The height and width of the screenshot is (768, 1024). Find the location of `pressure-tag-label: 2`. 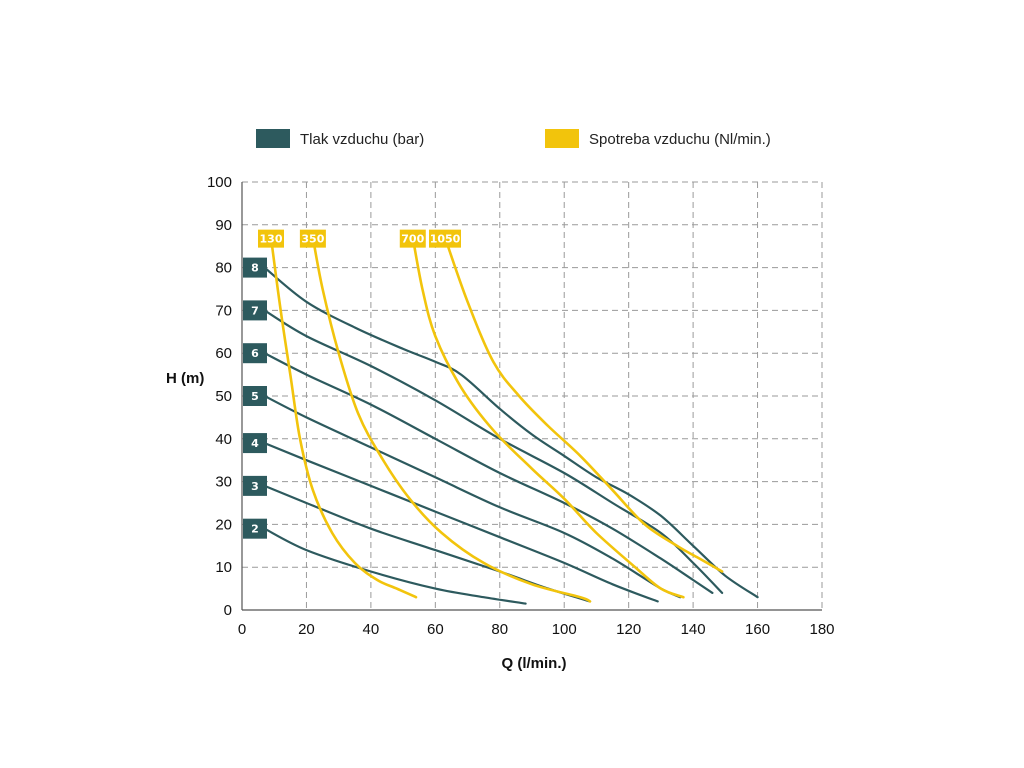

pressure-tag-label: 2 is located at coordinates (255, 529).